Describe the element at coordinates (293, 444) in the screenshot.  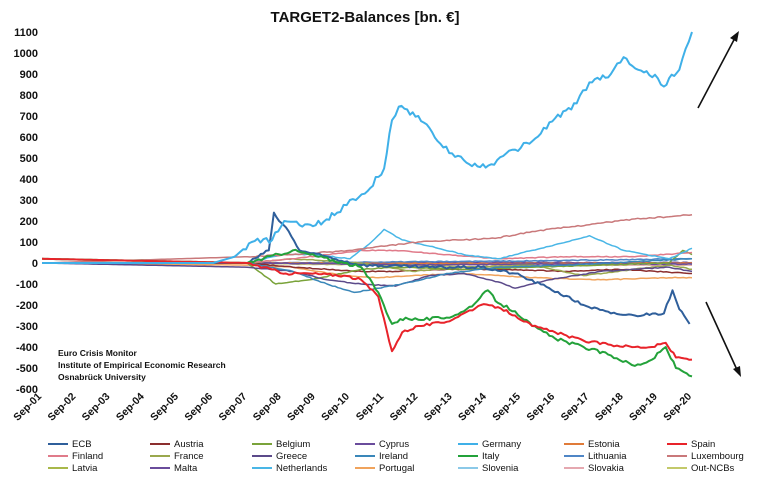
I see `legend-label: Belgium` at that location.